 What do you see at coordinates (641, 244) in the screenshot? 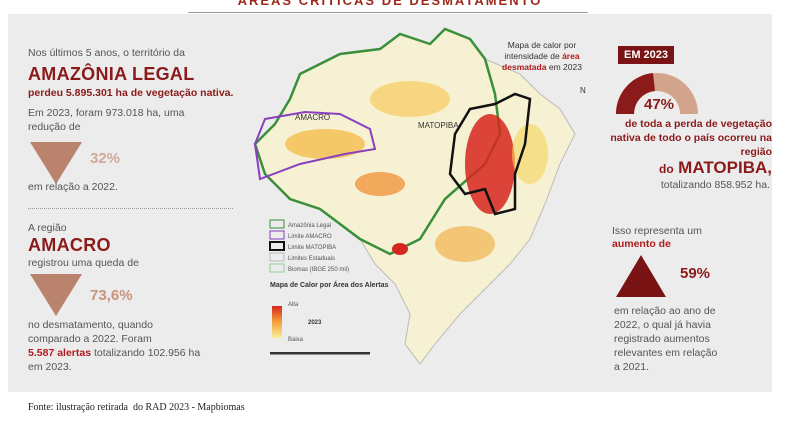
I see `right-increase: aumento de` at bounding box center [641, 244].